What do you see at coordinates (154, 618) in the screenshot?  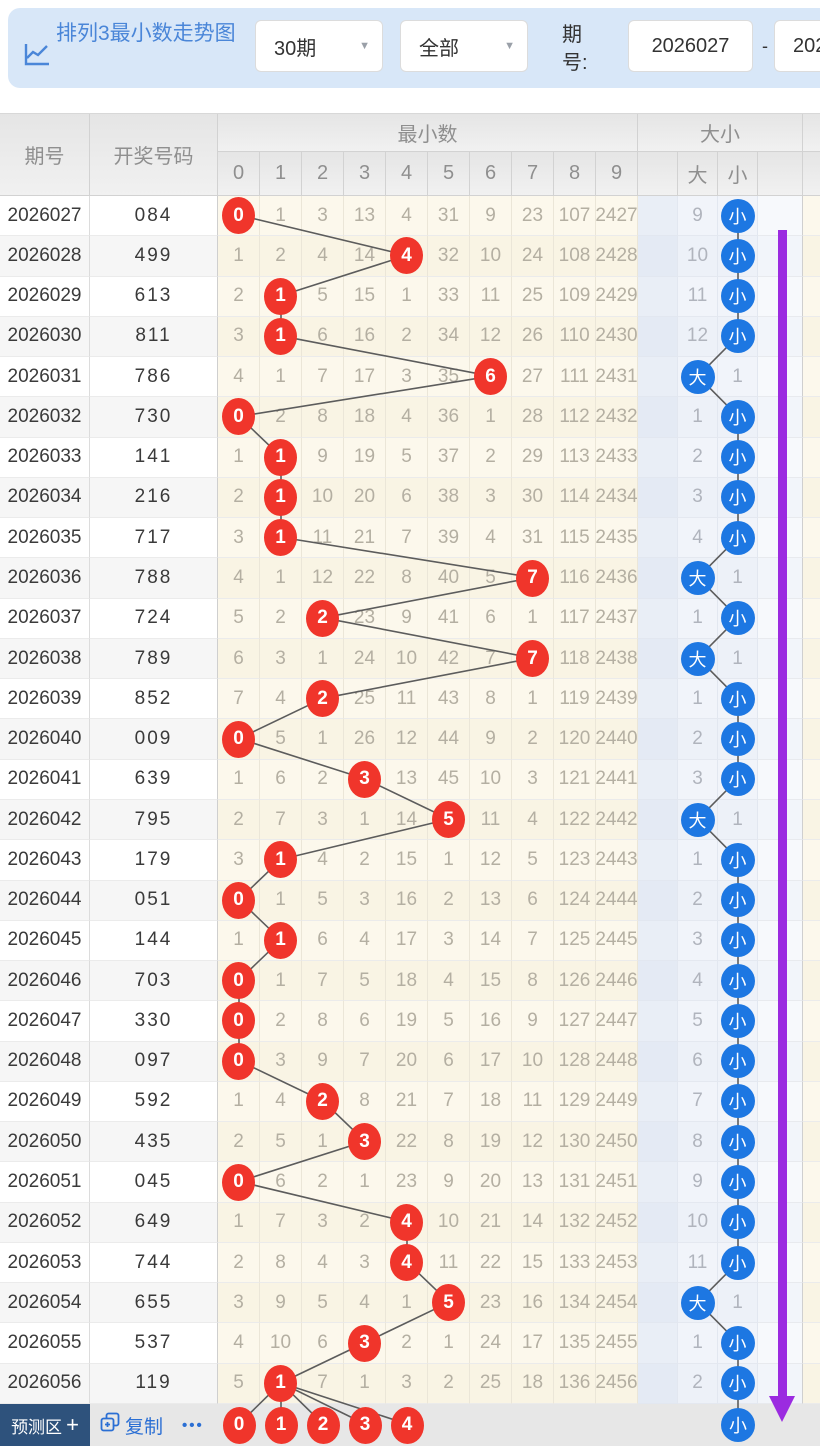 I see `draw-number-cell: 724` at bounding box center [154, 618].